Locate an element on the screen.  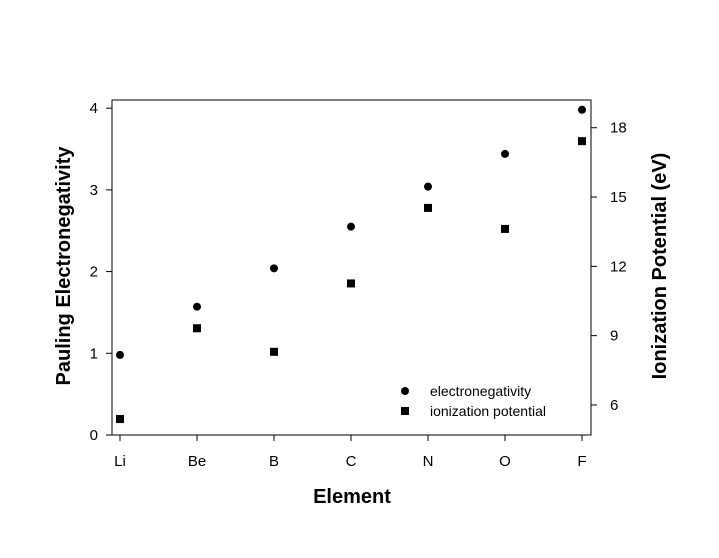
right-y-axis: 6 9 12 15 18 is located at coordinates (609, 267).